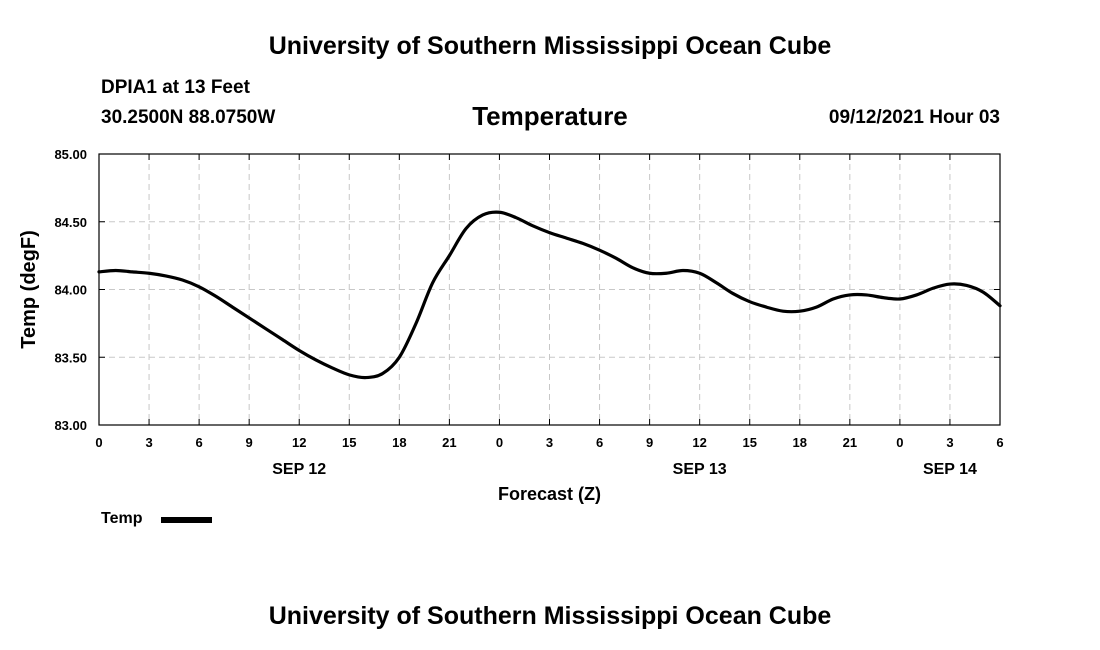 Image resolution: width=1100 pixels, height=650 pixels. What do you see at coordinates (70, 290) in the screenshot?
I see `y-tick-label: 84.00` at bounding box center [70, 290].